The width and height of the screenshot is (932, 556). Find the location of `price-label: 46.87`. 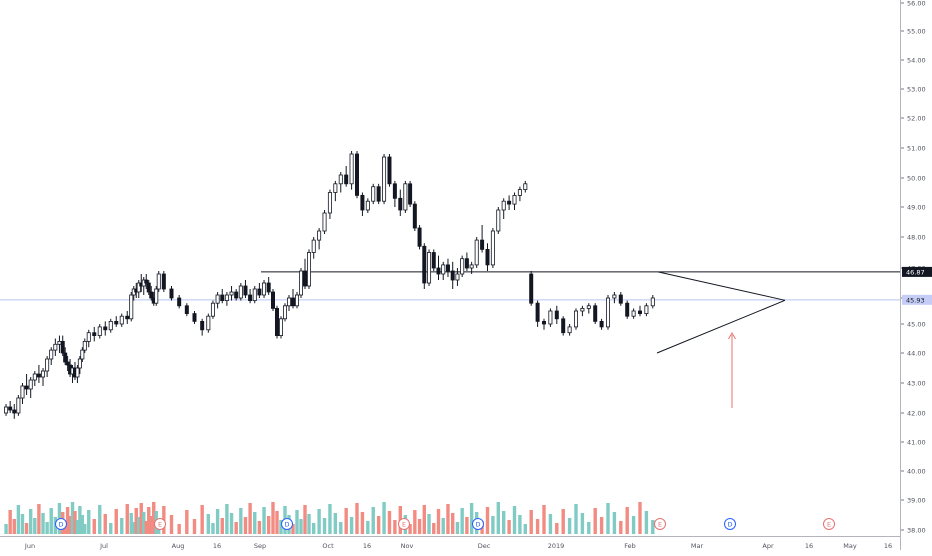

price-label: 46.87 is located at coordinates (915, 272).